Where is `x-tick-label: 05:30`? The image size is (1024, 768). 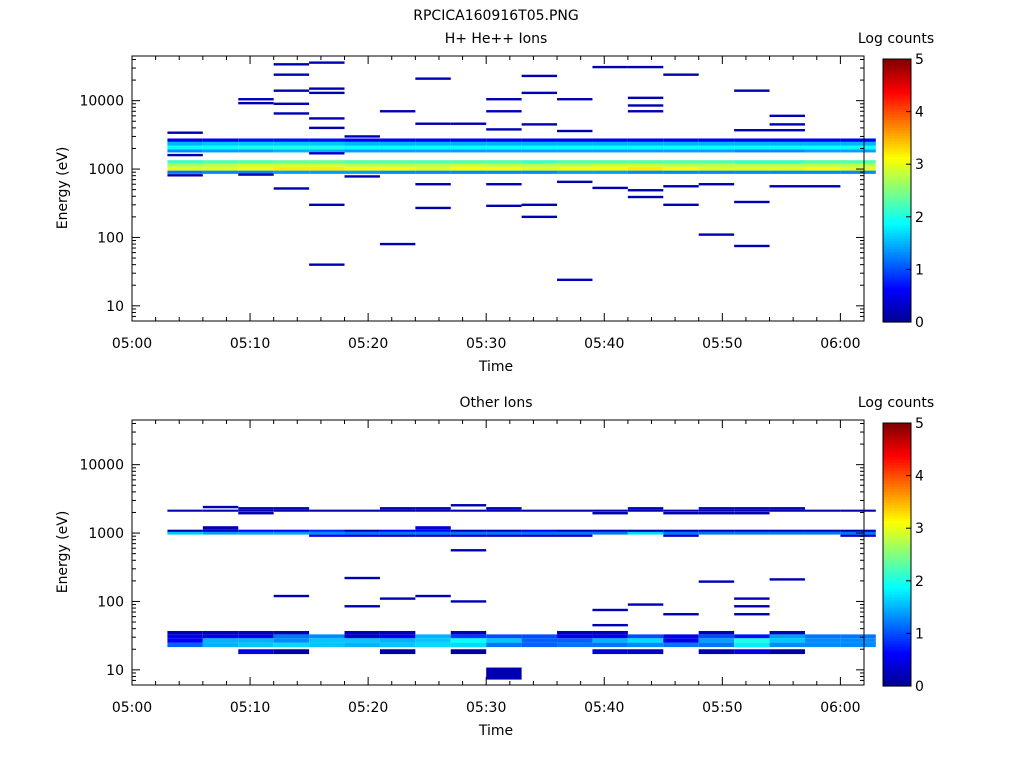 x-tick-label: 05:30 is located at coordinates (486, 708).